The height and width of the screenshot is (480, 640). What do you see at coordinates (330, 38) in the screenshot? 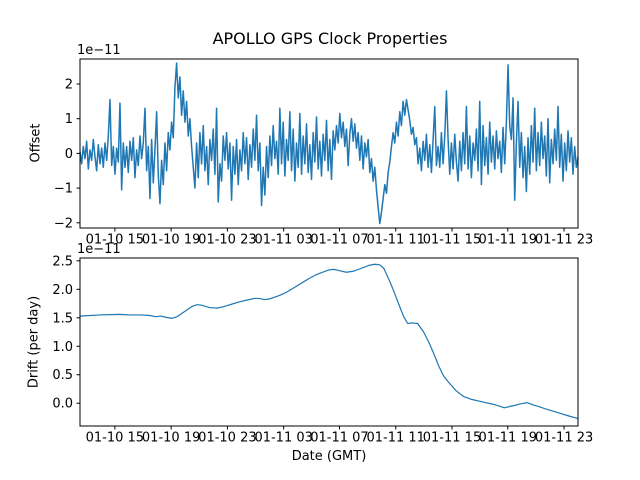
I see `figure-title: APOLLO GPS Clock Properties` at bounding box center [330, 38].